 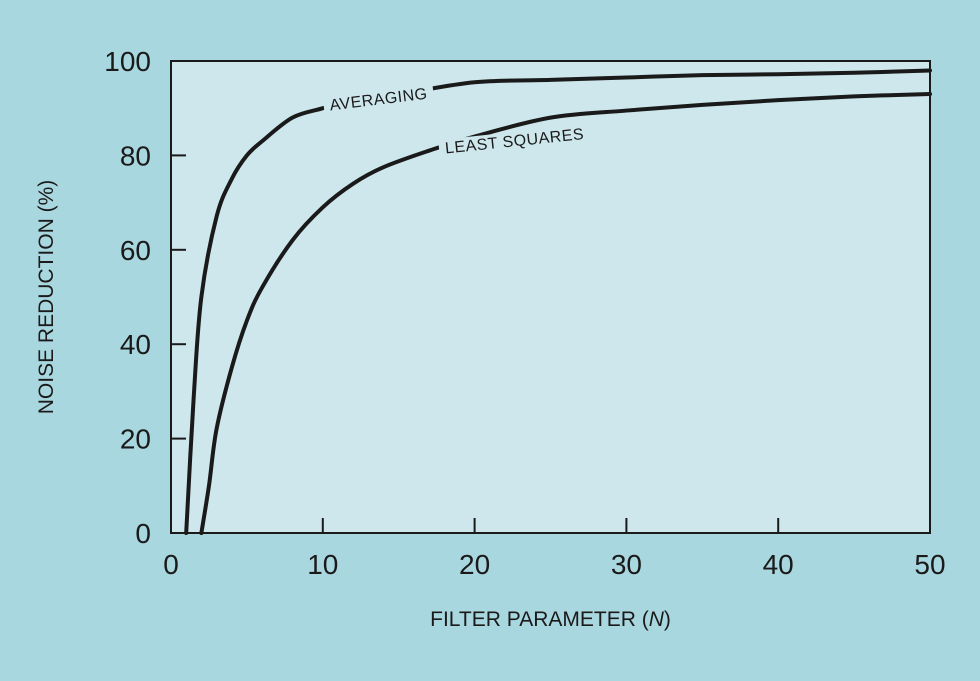 I want to click on x-axis-ticks: 0 10 20 30 40 50, so click(x=554, y=549).